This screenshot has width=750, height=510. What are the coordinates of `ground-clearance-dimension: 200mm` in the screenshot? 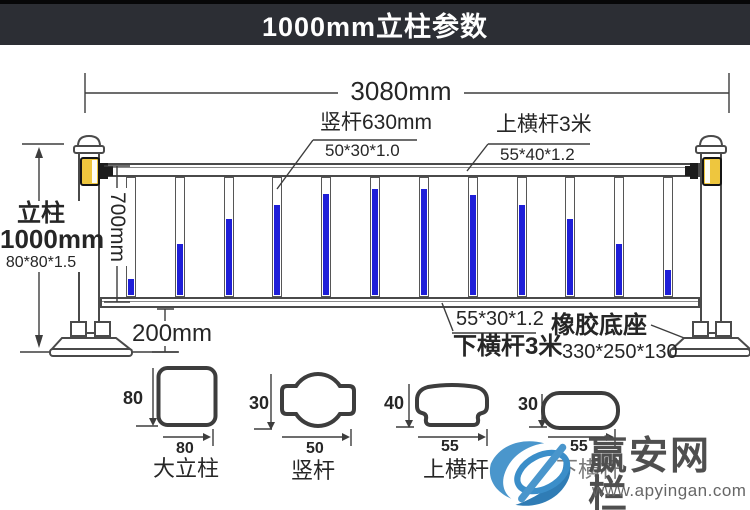 It's located at (172, 333).